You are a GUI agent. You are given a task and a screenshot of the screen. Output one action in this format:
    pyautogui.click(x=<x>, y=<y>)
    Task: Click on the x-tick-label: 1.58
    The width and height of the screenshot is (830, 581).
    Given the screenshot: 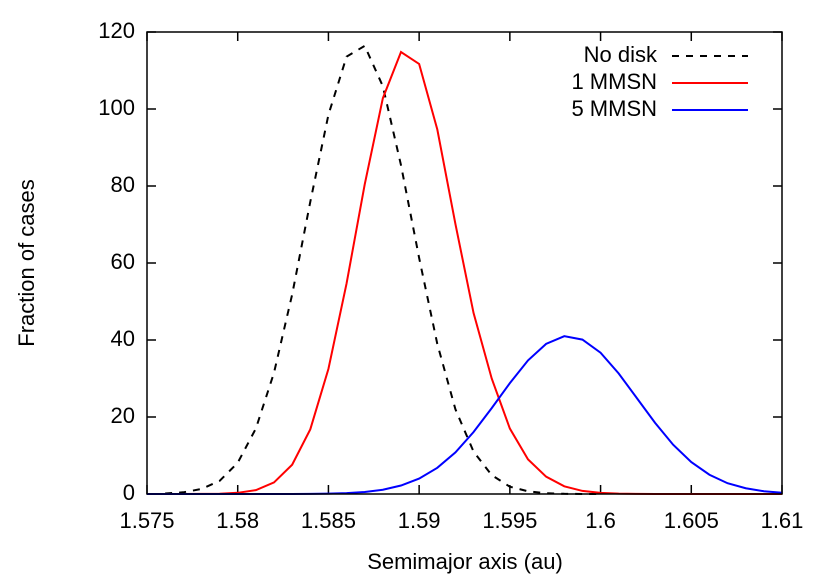 What is the action you would take?
    pyautogui.click(x=237, y=520)
    